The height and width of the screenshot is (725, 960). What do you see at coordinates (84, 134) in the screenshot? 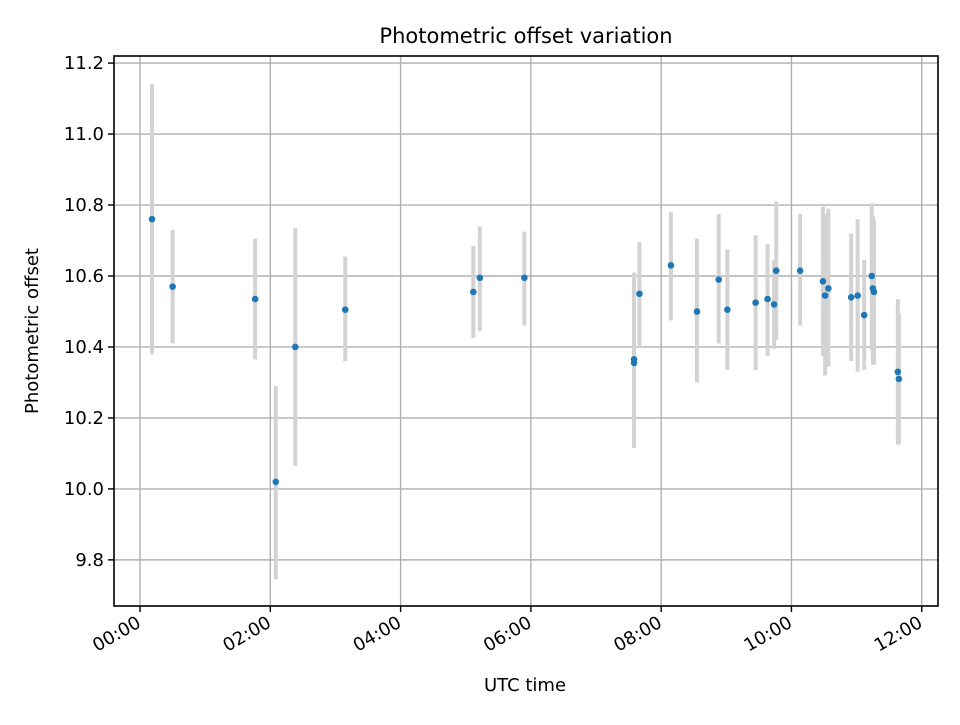
I see `y-tick-label: 11.0` at bounding box center [84, 134].